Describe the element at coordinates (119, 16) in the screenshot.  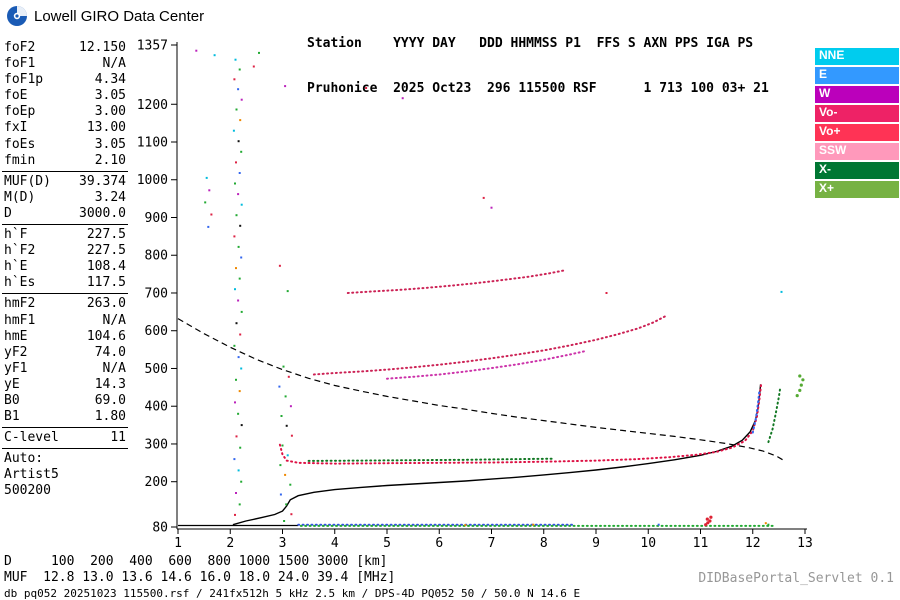
I see `brand-title: Lowell GIRO Data Center` at that location.